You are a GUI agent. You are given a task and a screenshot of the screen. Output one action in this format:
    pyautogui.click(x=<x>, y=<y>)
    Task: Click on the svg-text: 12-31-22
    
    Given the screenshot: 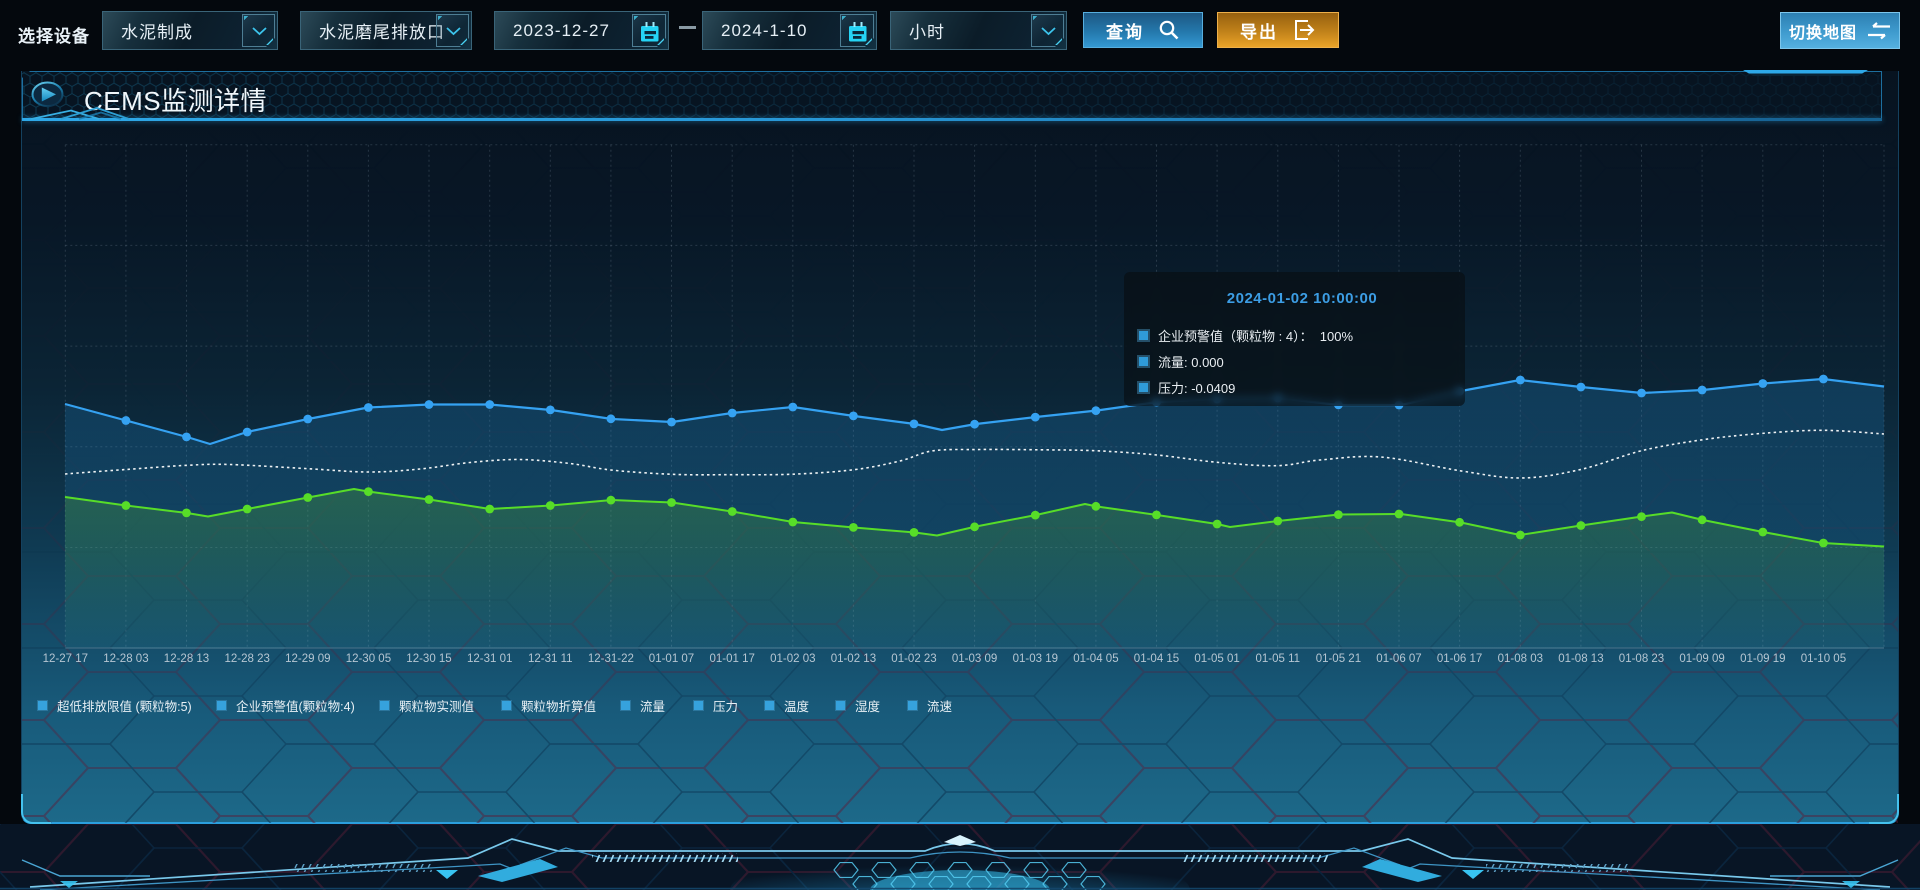 What is the action you would take?
    pyautogui.click(x=611, y=659)
    